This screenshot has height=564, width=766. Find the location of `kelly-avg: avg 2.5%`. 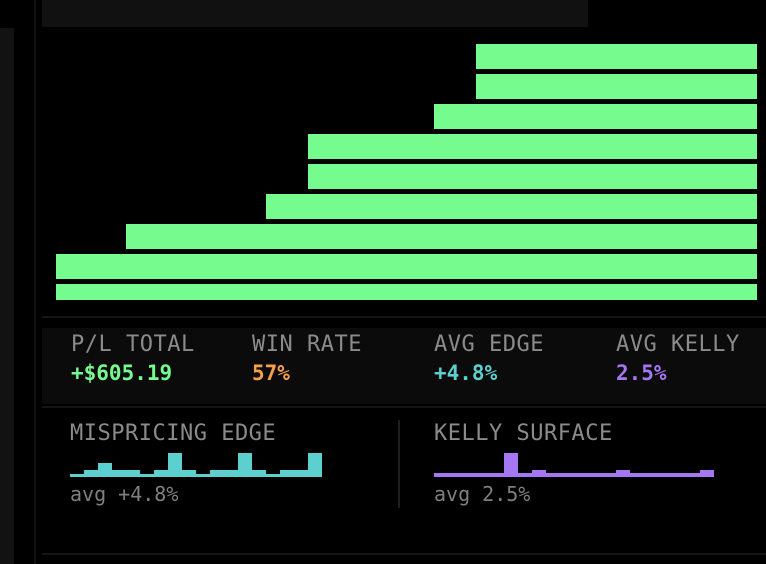

kelly-avg: avg 2.5% is located at coordinates (482, 494).